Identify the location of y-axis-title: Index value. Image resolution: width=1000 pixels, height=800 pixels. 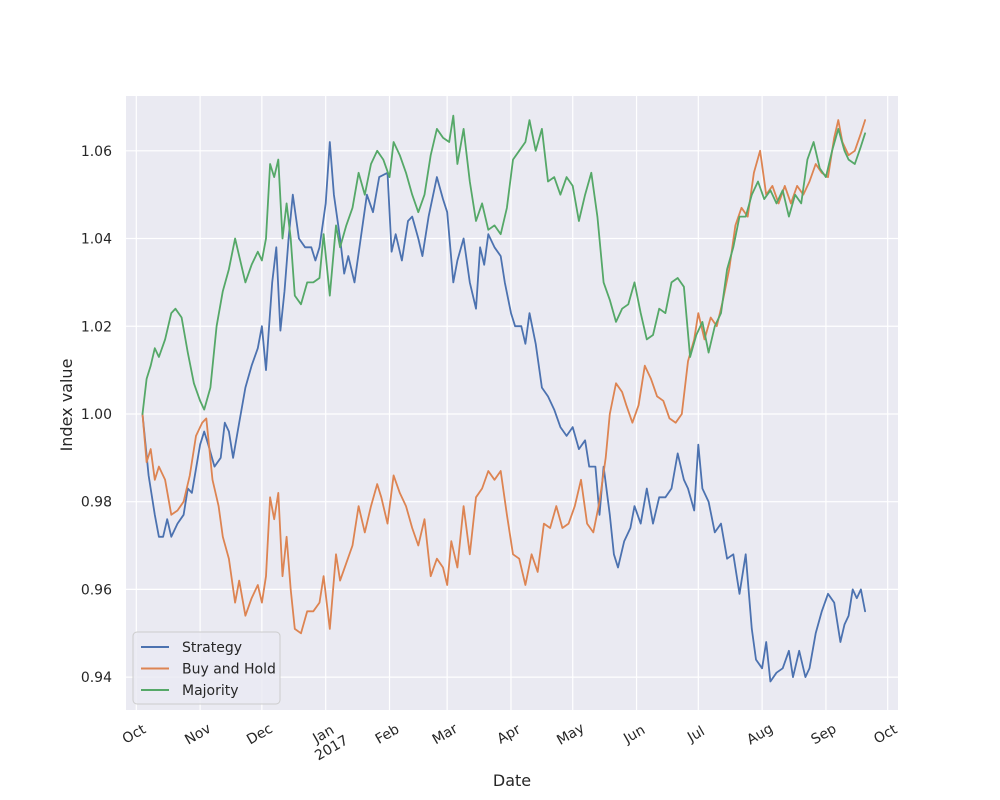
(66, 405).